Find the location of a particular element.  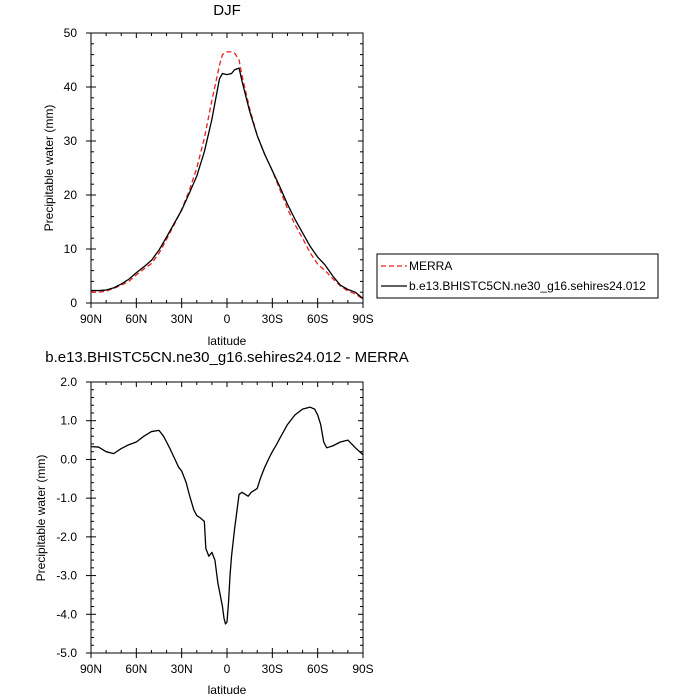

bottom-y-tick-label: -5.0 is located at coordinates (66, 653).